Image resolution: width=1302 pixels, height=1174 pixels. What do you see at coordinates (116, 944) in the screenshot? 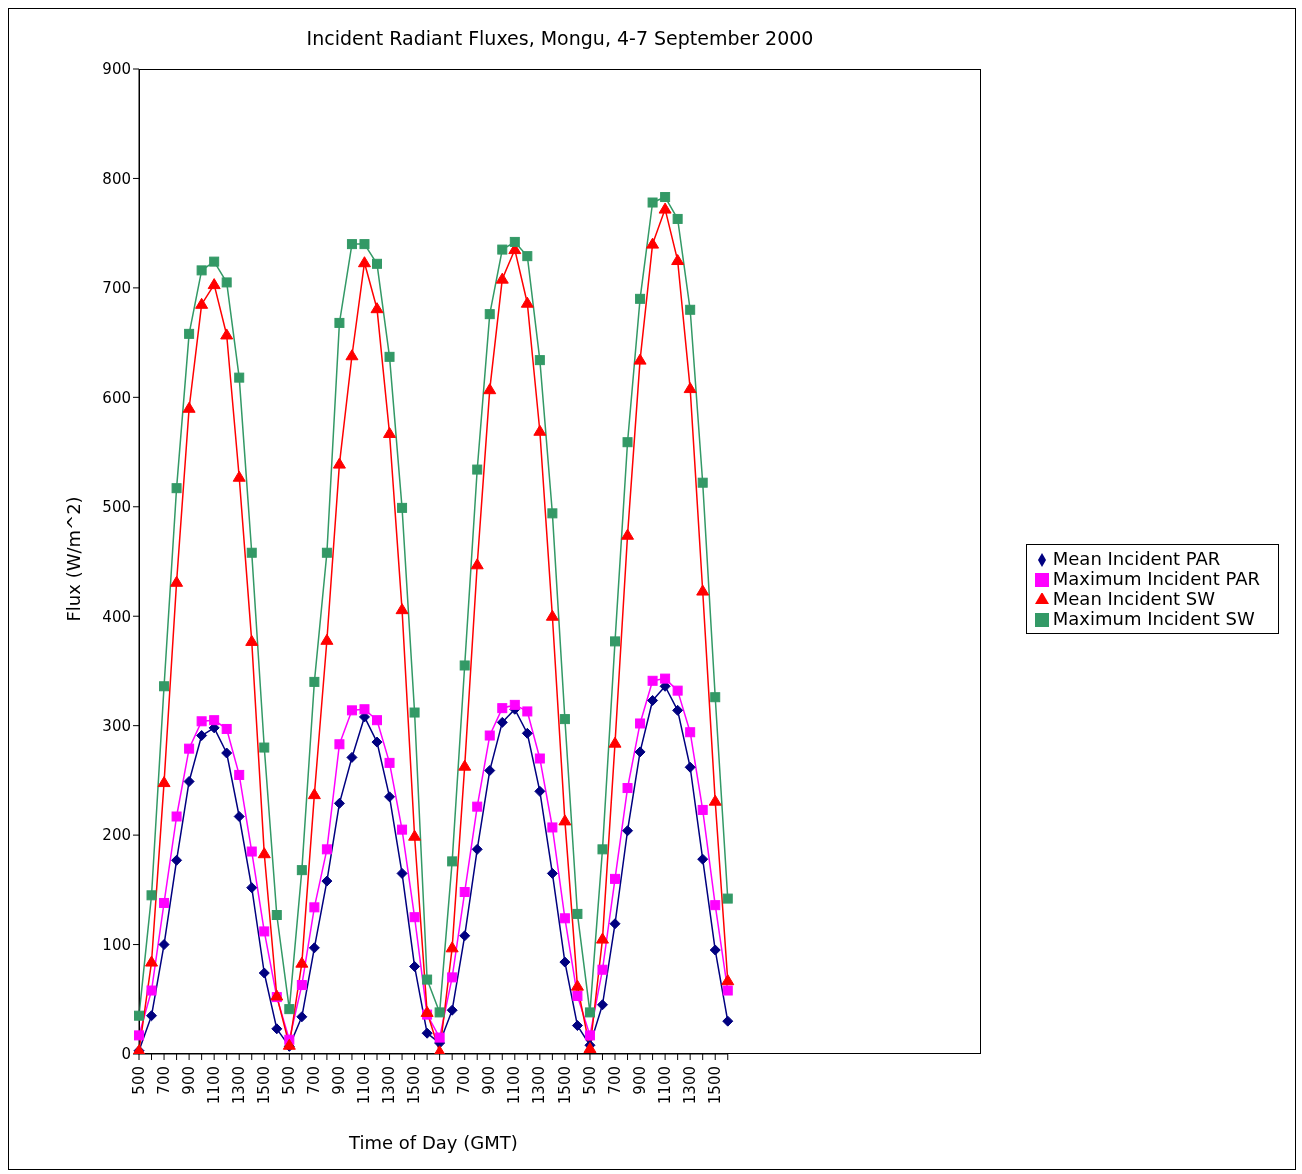
I see `y-tick-label: 100` at bounding box center [116, 944].